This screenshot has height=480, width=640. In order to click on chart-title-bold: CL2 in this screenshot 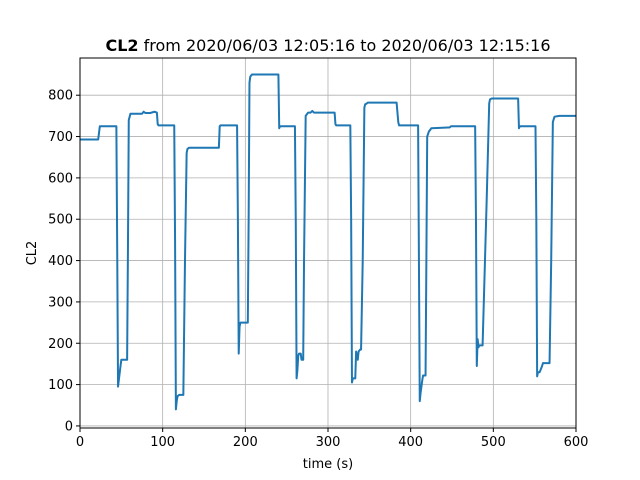, I will do `click(121, 45)`.